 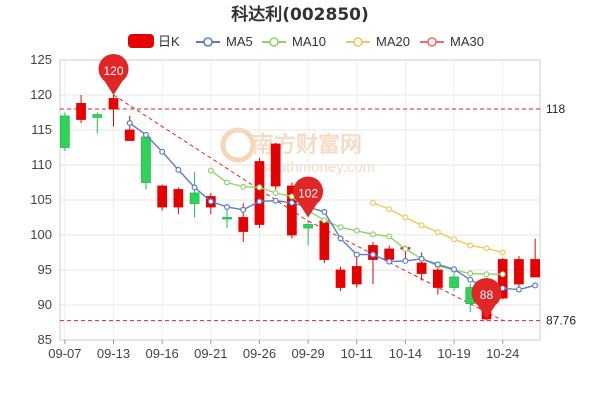 I want to click on legend-marker-ma10, so click(x=274, y=42).